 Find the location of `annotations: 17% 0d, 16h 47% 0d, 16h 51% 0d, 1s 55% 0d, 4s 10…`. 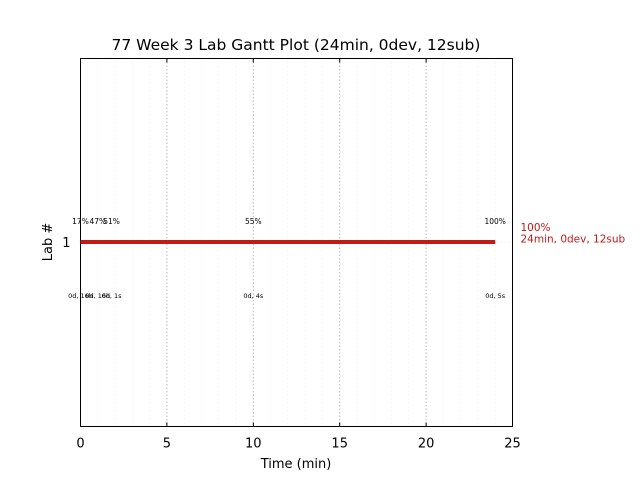

annotations: 17% 0d, 16h 47% 0d, 16h 51% 0d, 1s 55% 0d, 4s 10… is located at coordinates (287, 258).